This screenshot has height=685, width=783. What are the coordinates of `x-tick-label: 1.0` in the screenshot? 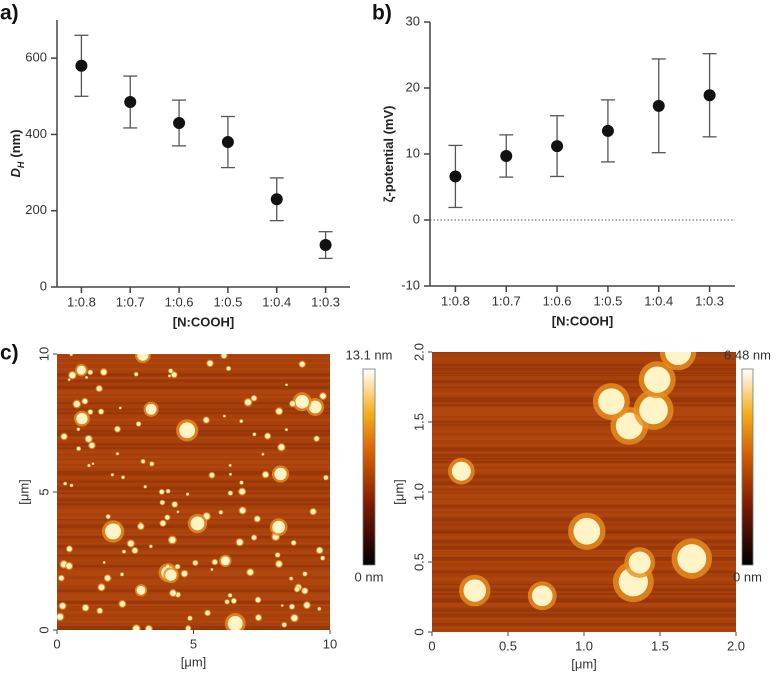 It's located at (584, 645).